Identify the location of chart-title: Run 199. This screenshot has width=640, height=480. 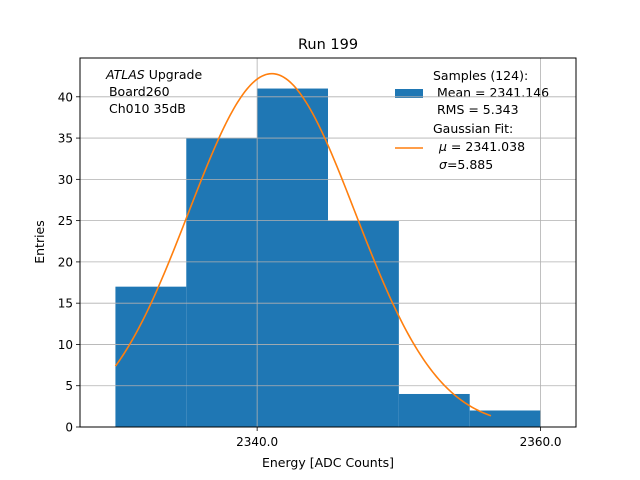
(328, 45).